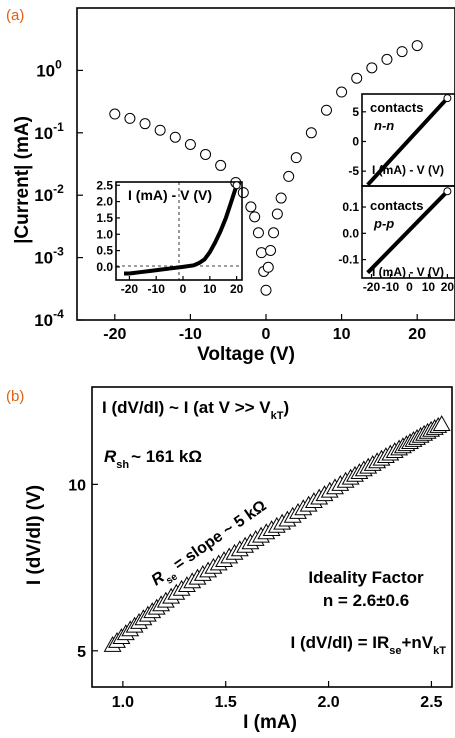 The height and width of the screenshot is (738, 455). I want to click on b-x-tick-label: 1.5, so click(226, 702).